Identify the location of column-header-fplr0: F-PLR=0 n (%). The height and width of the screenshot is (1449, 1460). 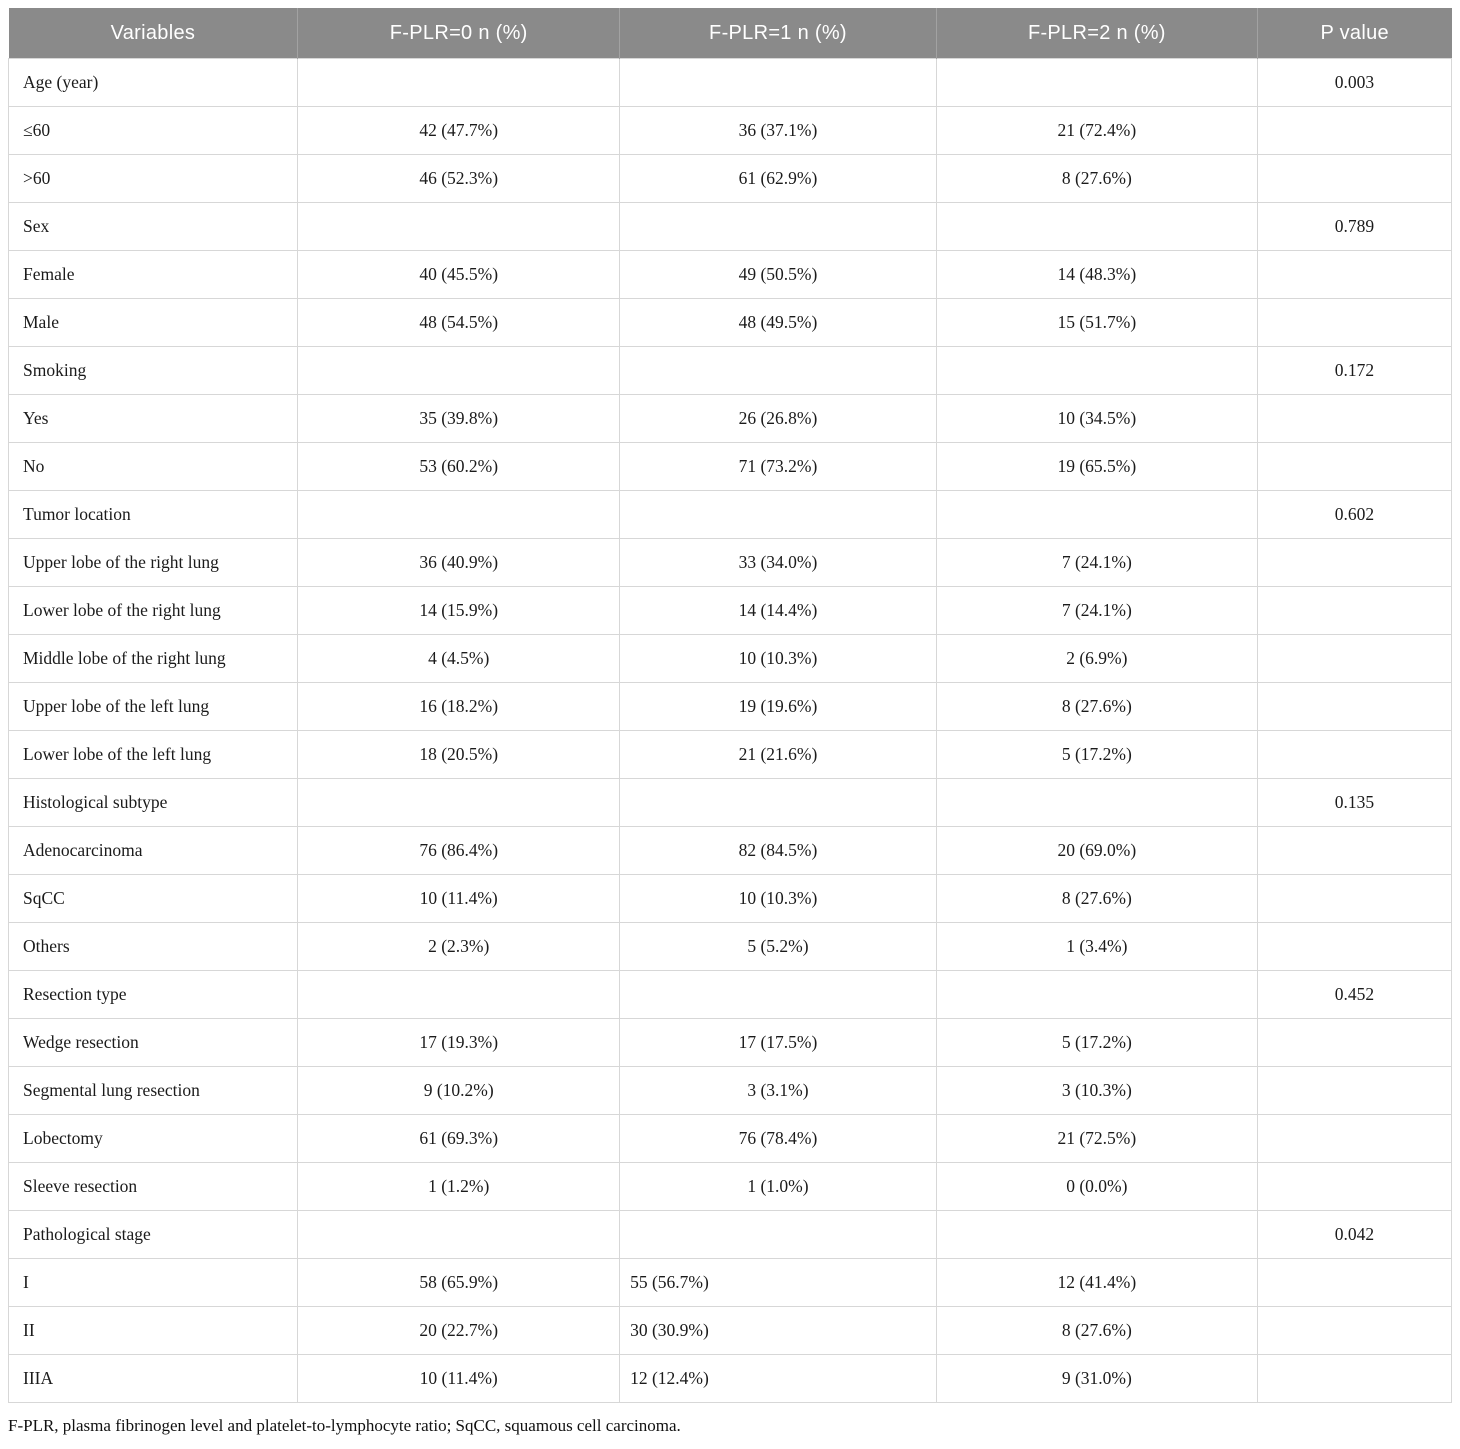
(458, 33).